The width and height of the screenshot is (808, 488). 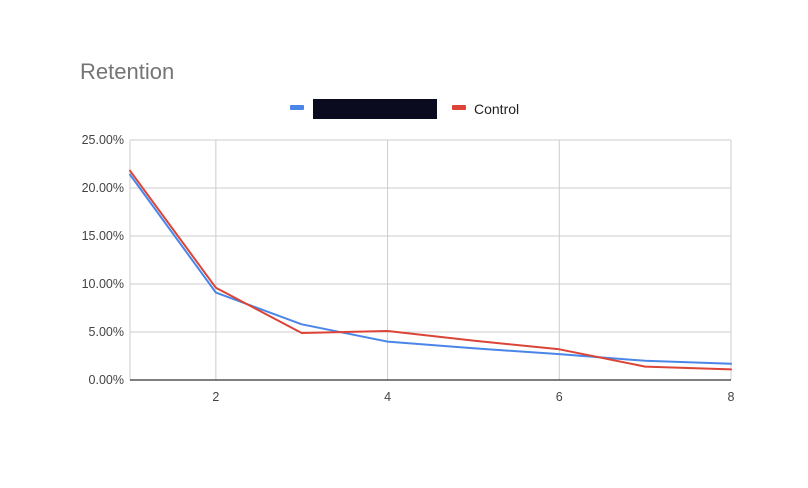 I want to click on legend-label-control: Control, so click(x=496, y=109).